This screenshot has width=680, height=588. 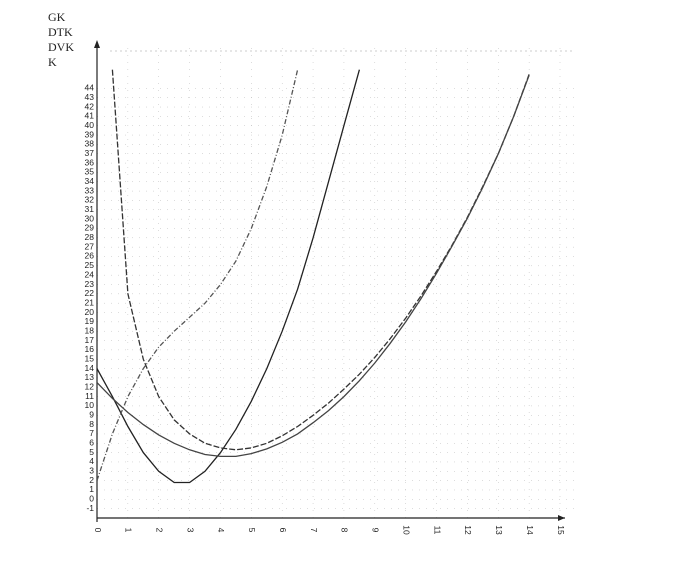 What do you see at coordinates (90, 340) in the screenshot?
I see `y-tick-label: 17` at bounding box center [90, 340].